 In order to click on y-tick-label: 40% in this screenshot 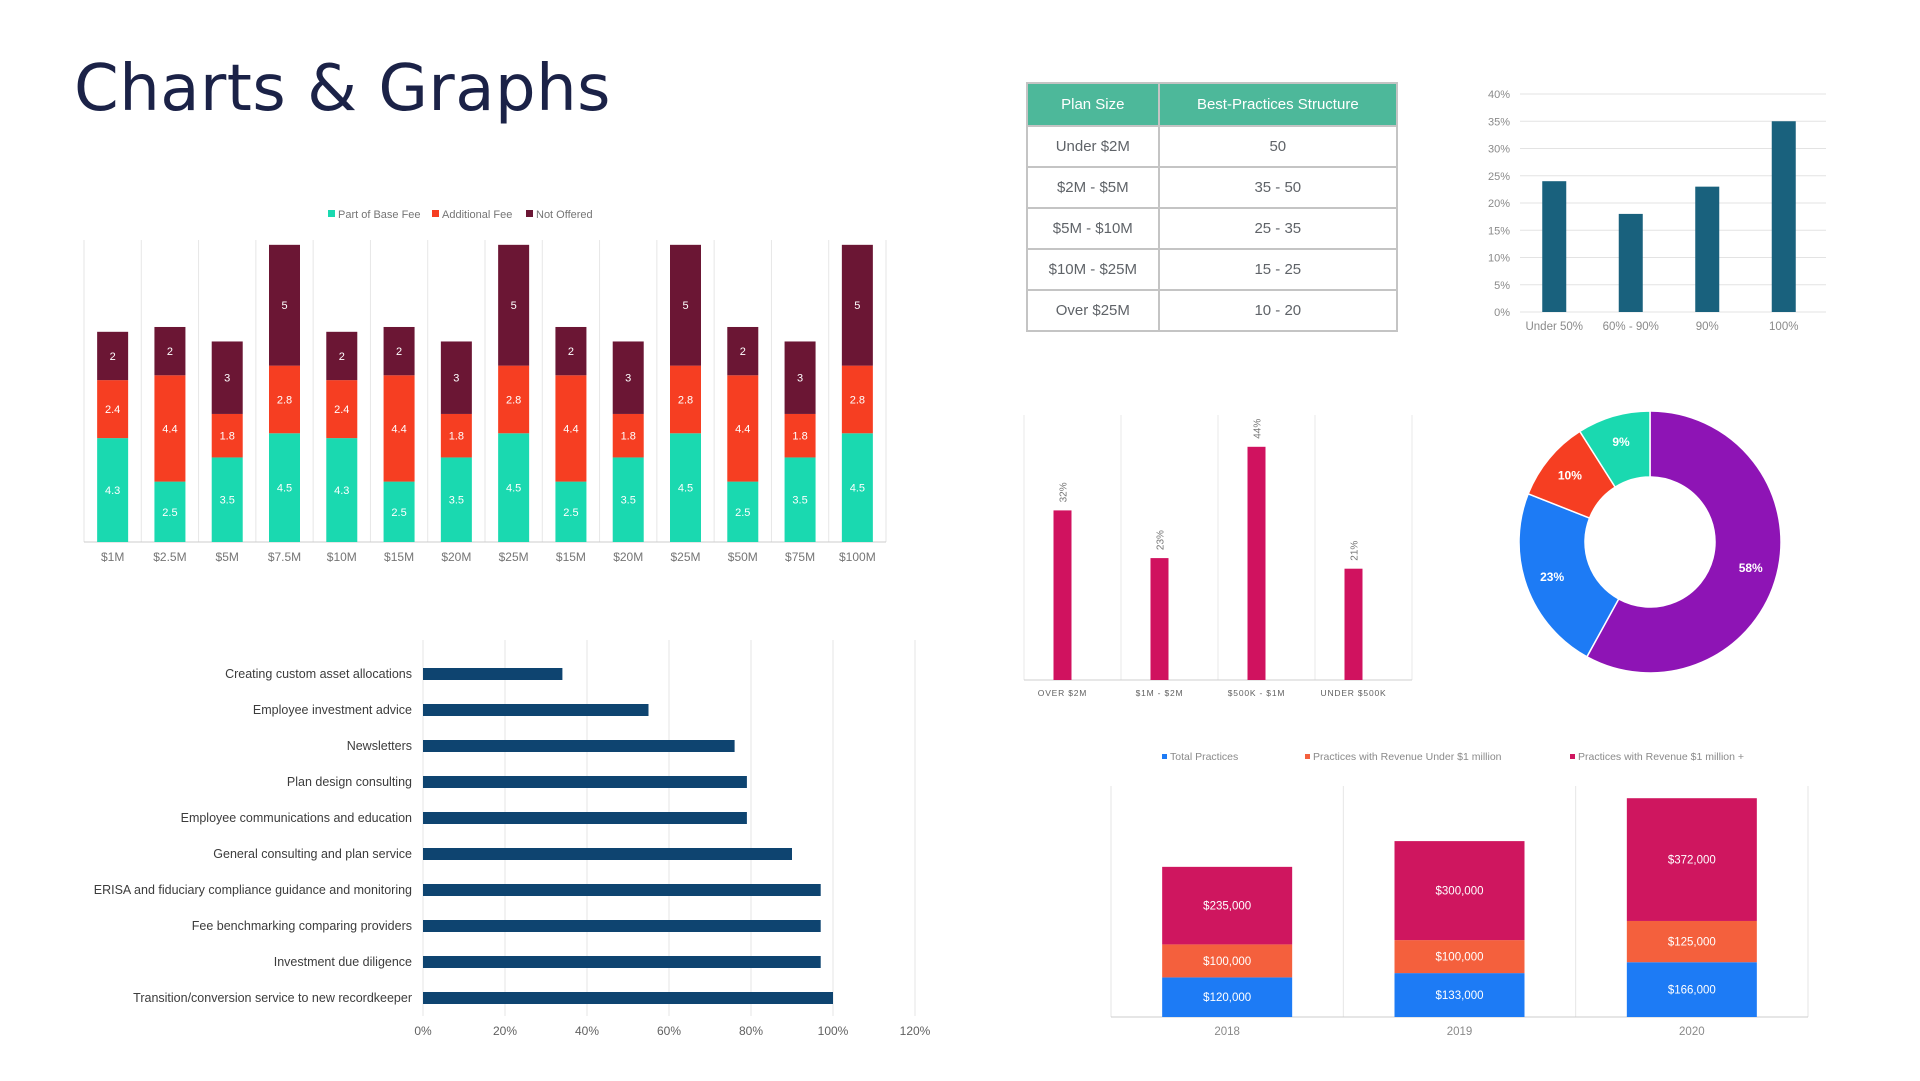, I will do `click(1499, 95)`.